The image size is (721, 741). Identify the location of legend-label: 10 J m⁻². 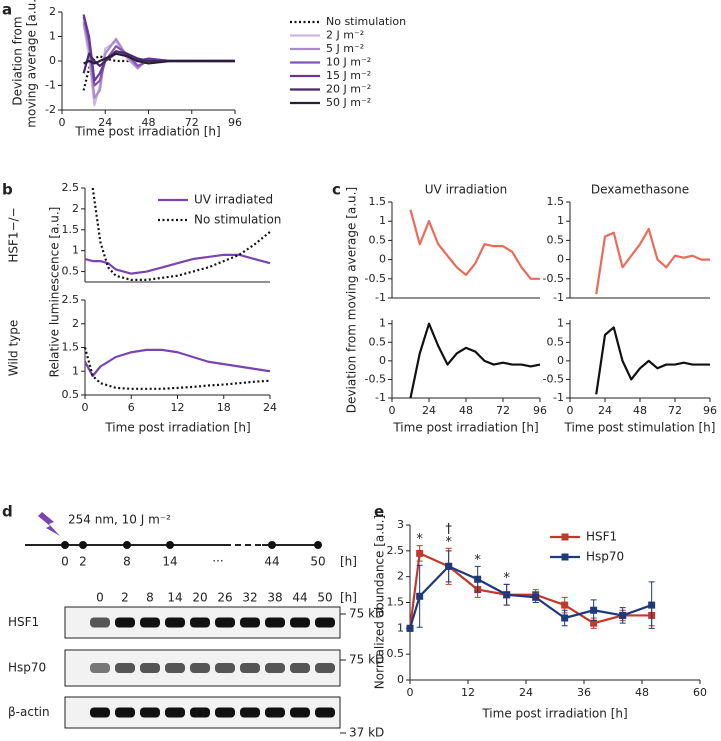
(348, 62).